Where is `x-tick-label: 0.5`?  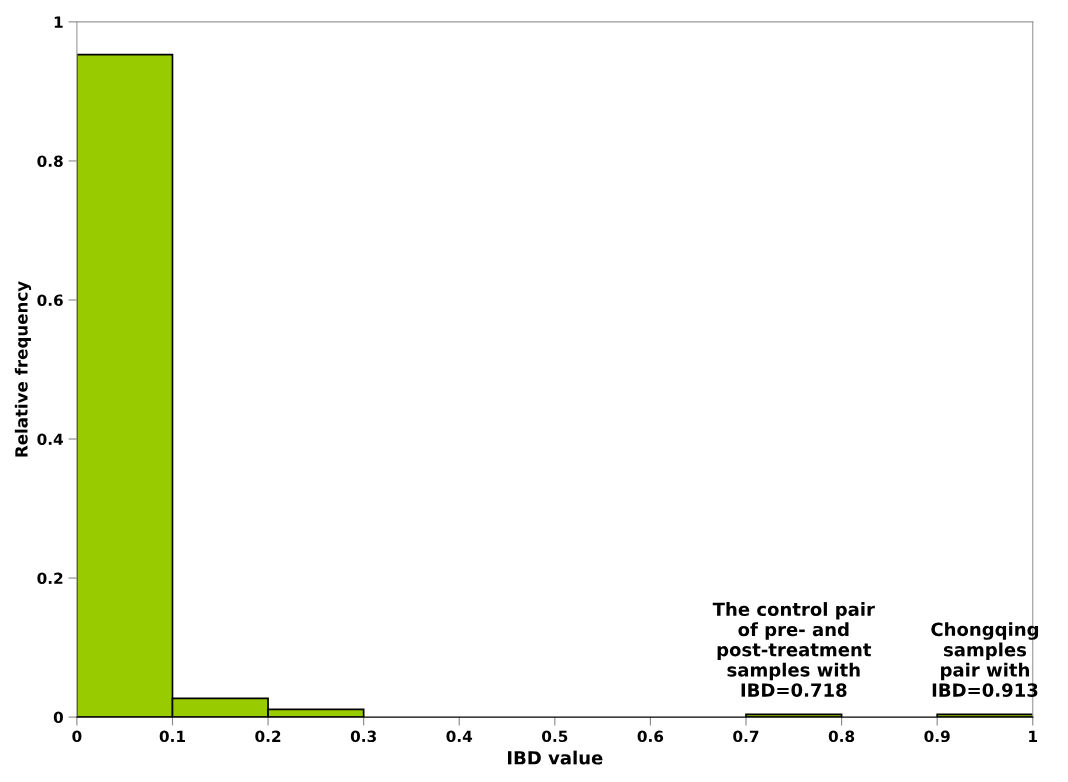 x-tick-label: 0.5 is located at coordinates (555, 736).